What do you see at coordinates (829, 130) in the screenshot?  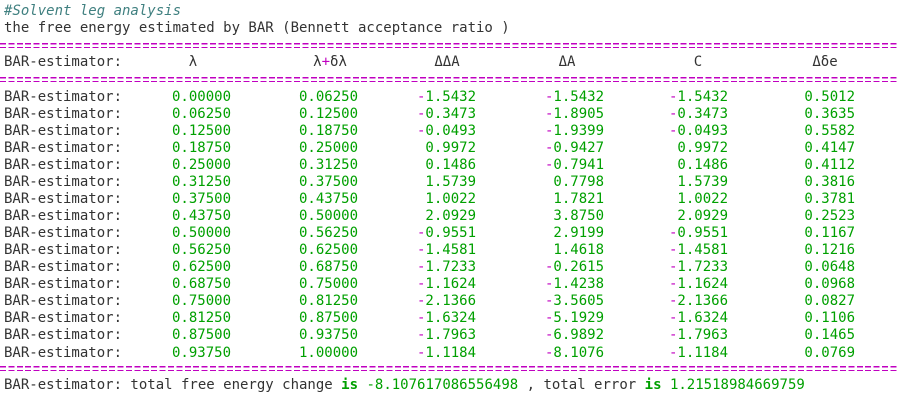 I see `cell: 0.5582` at bounding box center [829, 130].